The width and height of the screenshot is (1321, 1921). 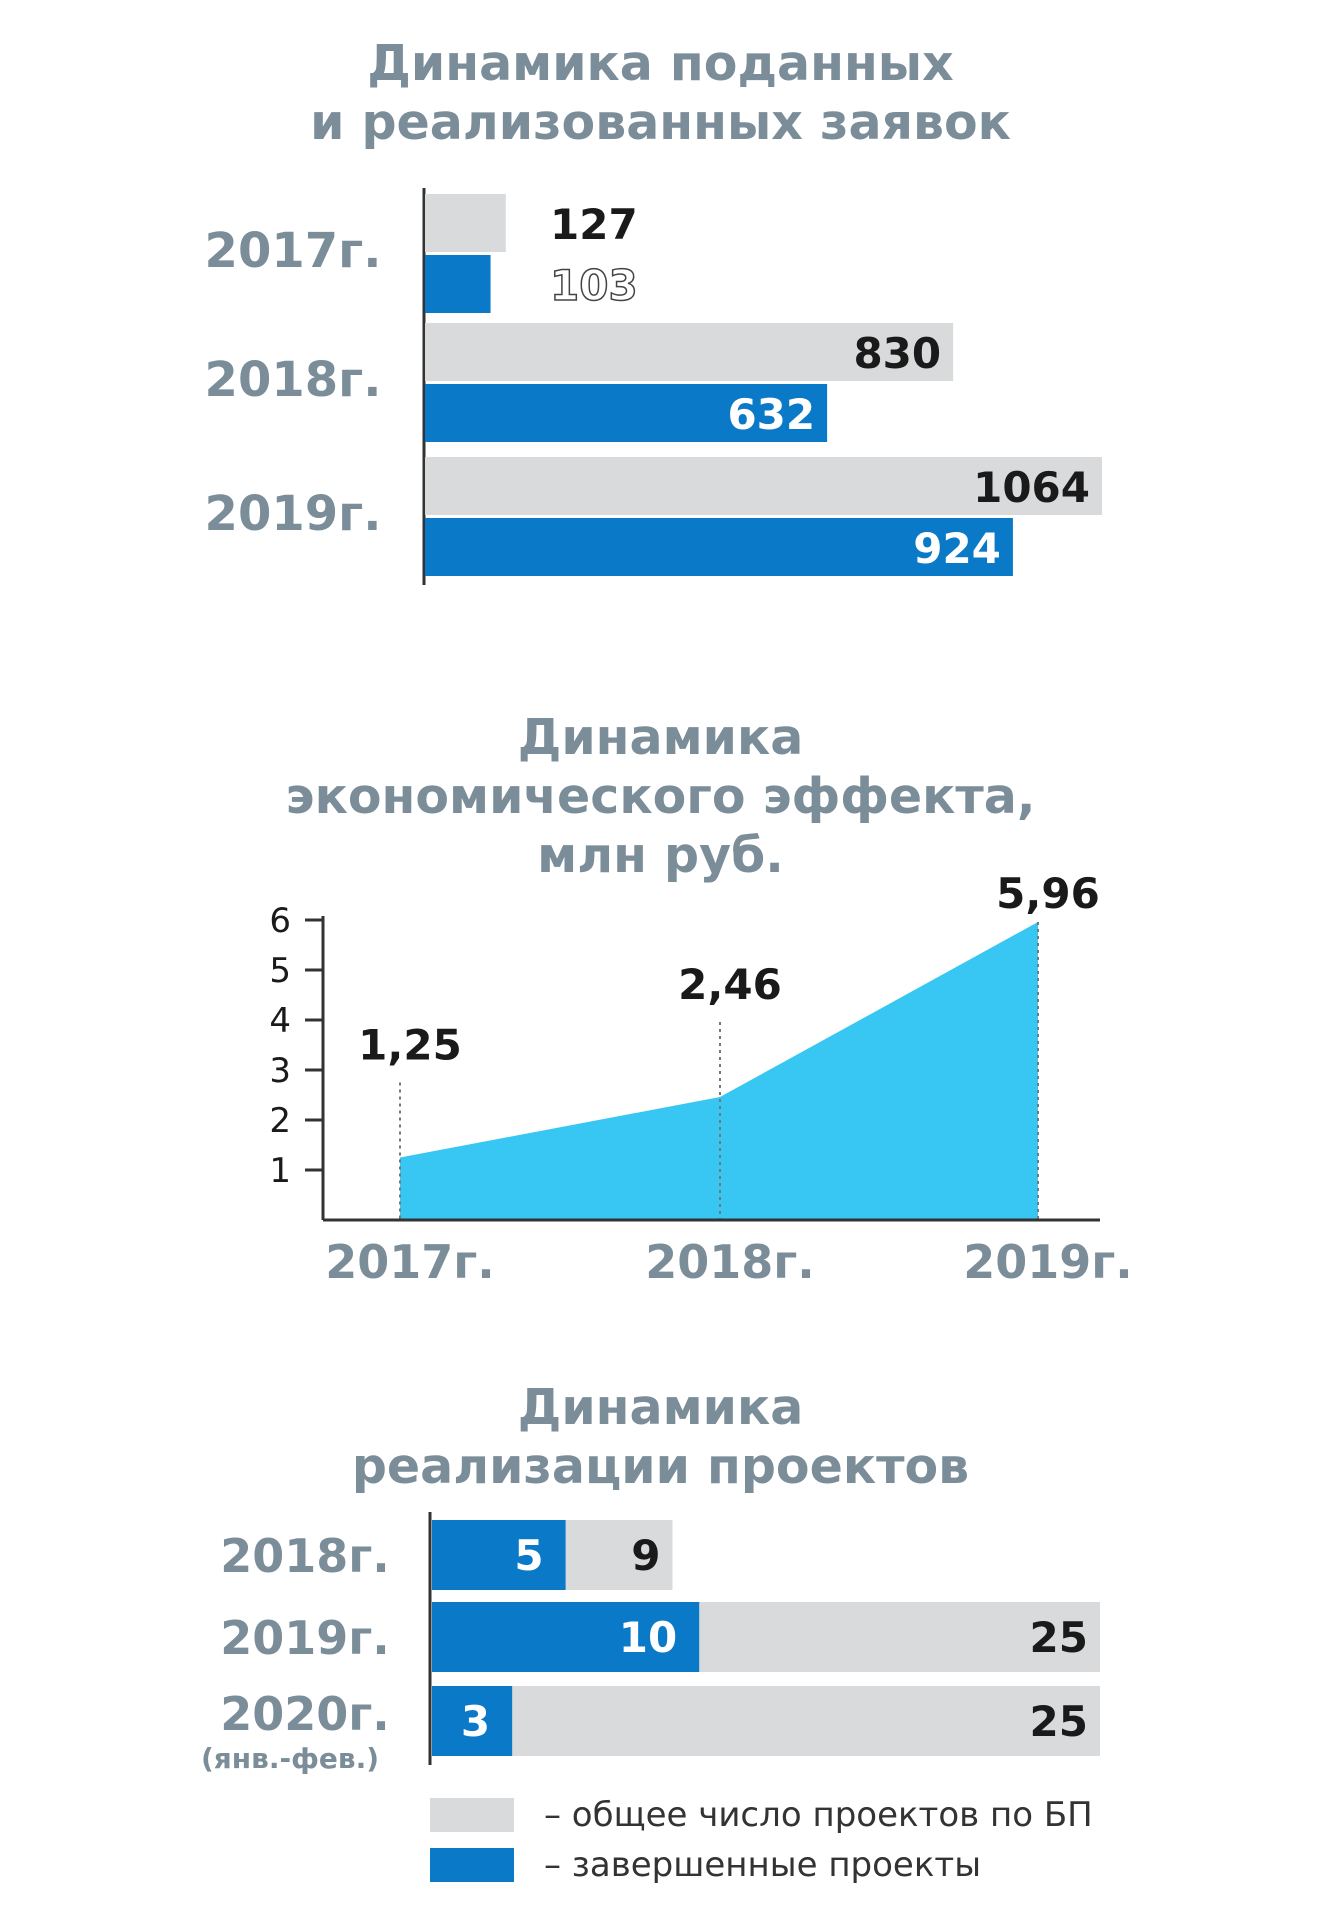 I want to click on projects-bar-chart: 2018г. 9 5 2019г. 25 10 2020г.(янв.-фев.) 25 3, so click(x=650, y=1643).